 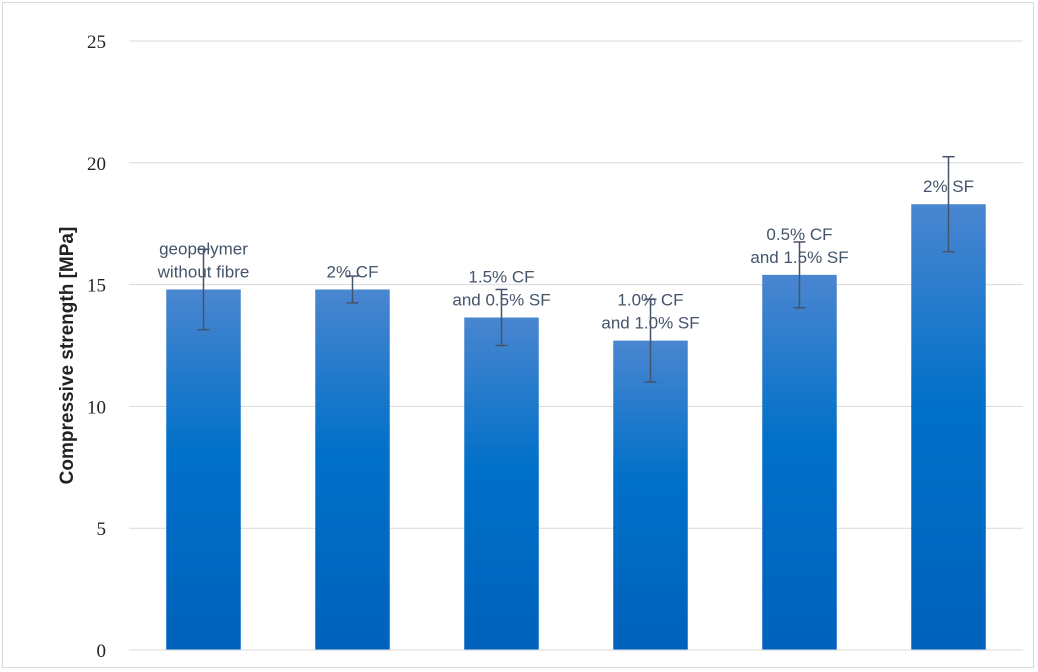 What do you see at coordinates (96, 286) in the screenshot?
I see `y-tick-label: 15` at bounding box center [96, 286].